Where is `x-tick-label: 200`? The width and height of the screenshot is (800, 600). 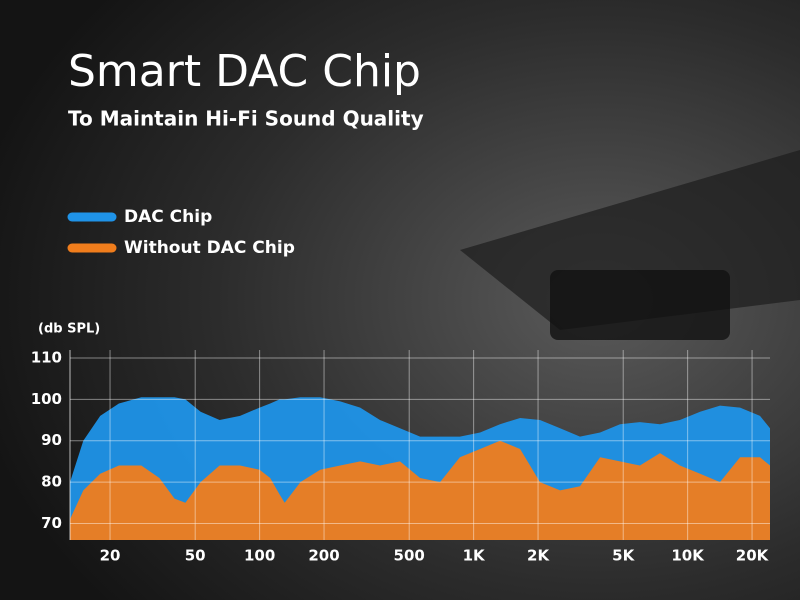
x-tick-label: 200 is located at coordinates (323, 556).